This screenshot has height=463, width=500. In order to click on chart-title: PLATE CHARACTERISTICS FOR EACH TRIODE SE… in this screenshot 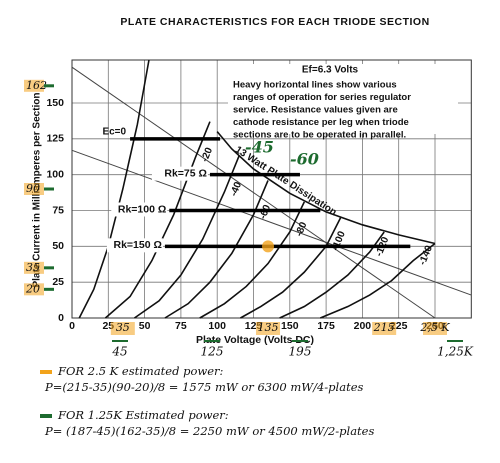, I will do `click(274, 22)`.